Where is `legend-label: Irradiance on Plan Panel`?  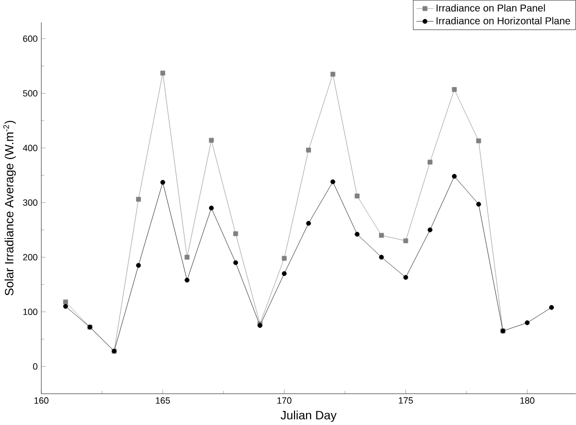
legend-label: Irradiance on Plan Panel is located at coordinates (490, 8).